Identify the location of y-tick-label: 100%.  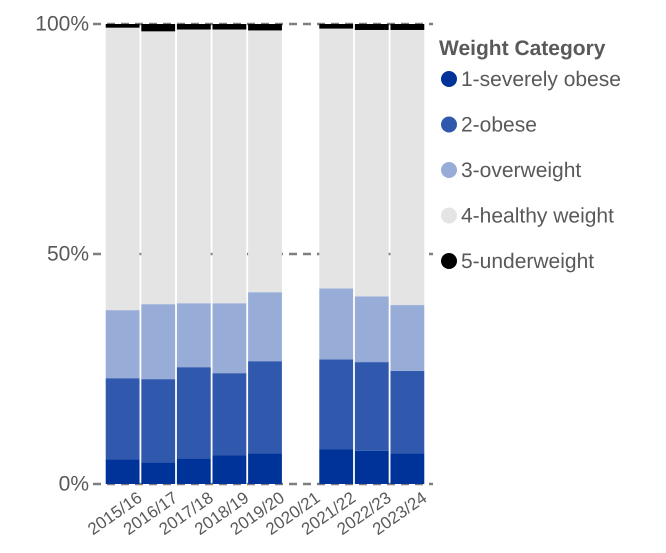
(62, 24).